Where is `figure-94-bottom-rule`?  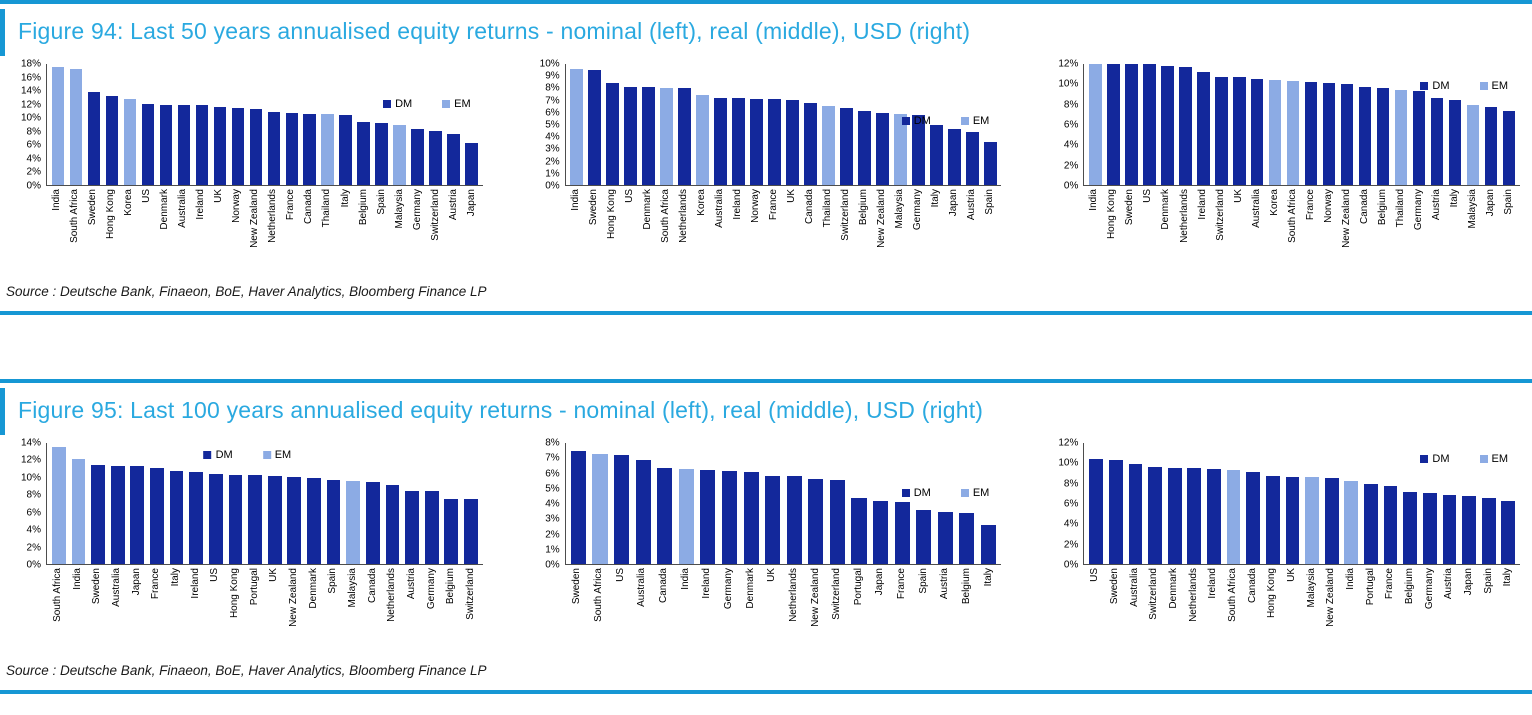 figure-94-bottom-rule is located at coordinates (766, 313).